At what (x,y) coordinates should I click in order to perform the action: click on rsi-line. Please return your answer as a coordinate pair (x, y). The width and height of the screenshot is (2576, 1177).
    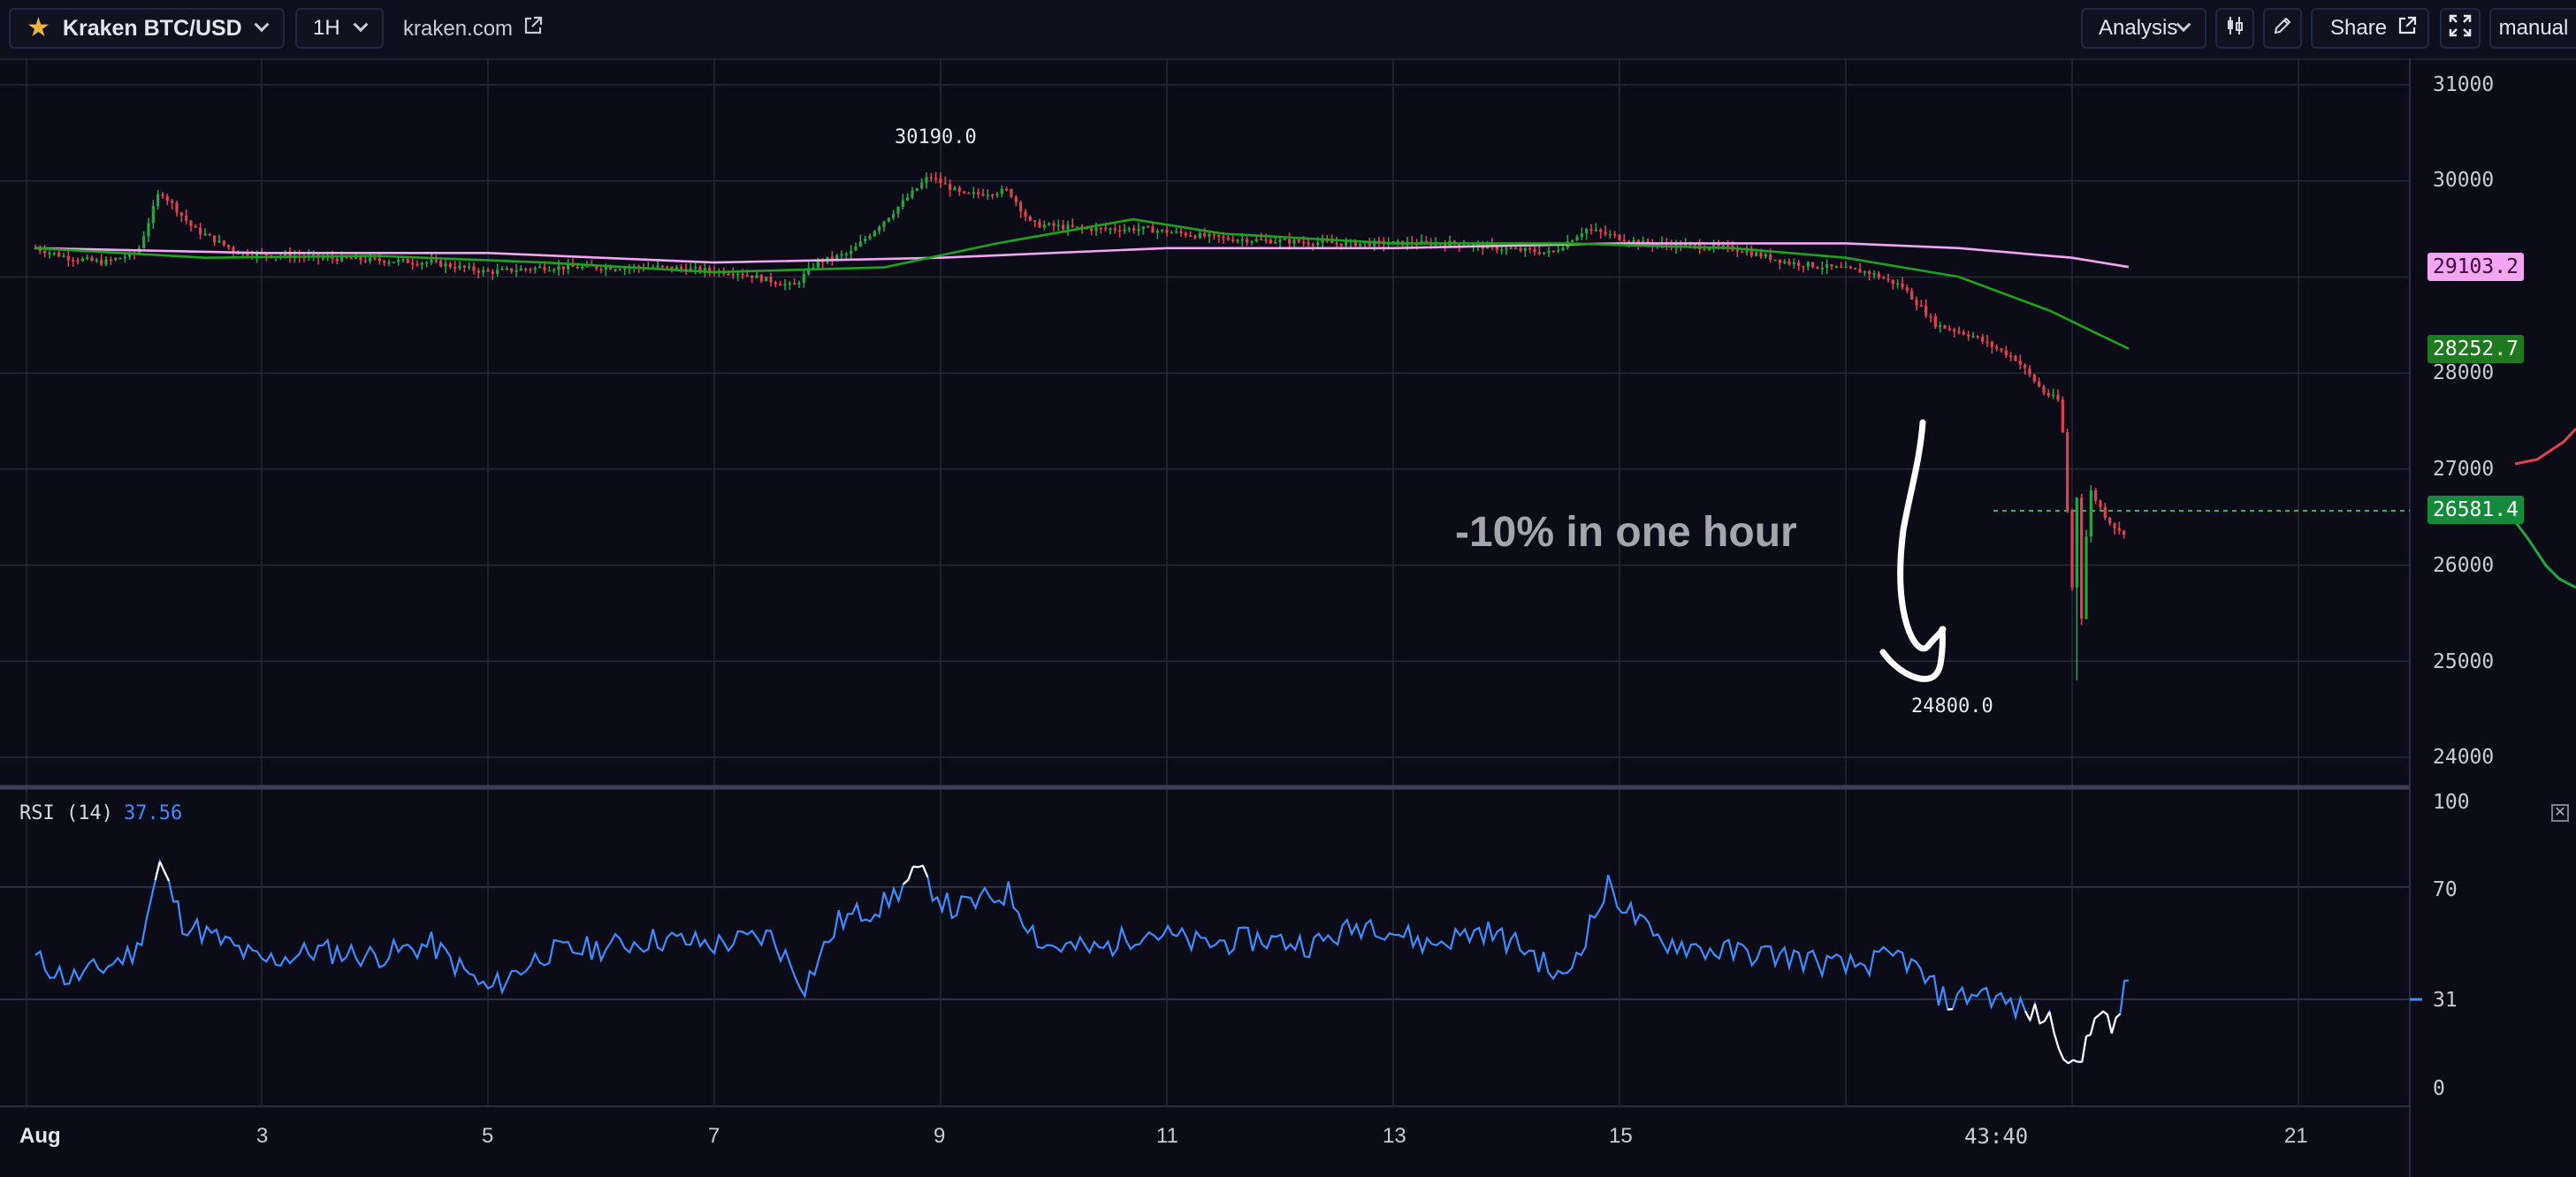
    Looking at the image, I should click on (1082, 962).